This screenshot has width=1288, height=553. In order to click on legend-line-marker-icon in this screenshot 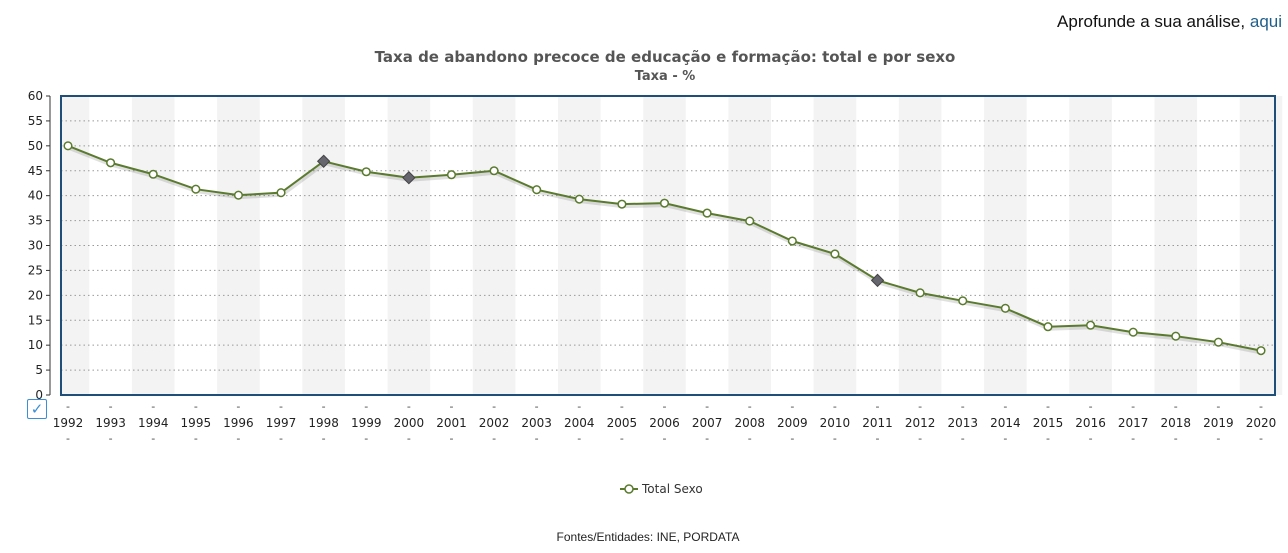, I will do `click(629, 489)`.